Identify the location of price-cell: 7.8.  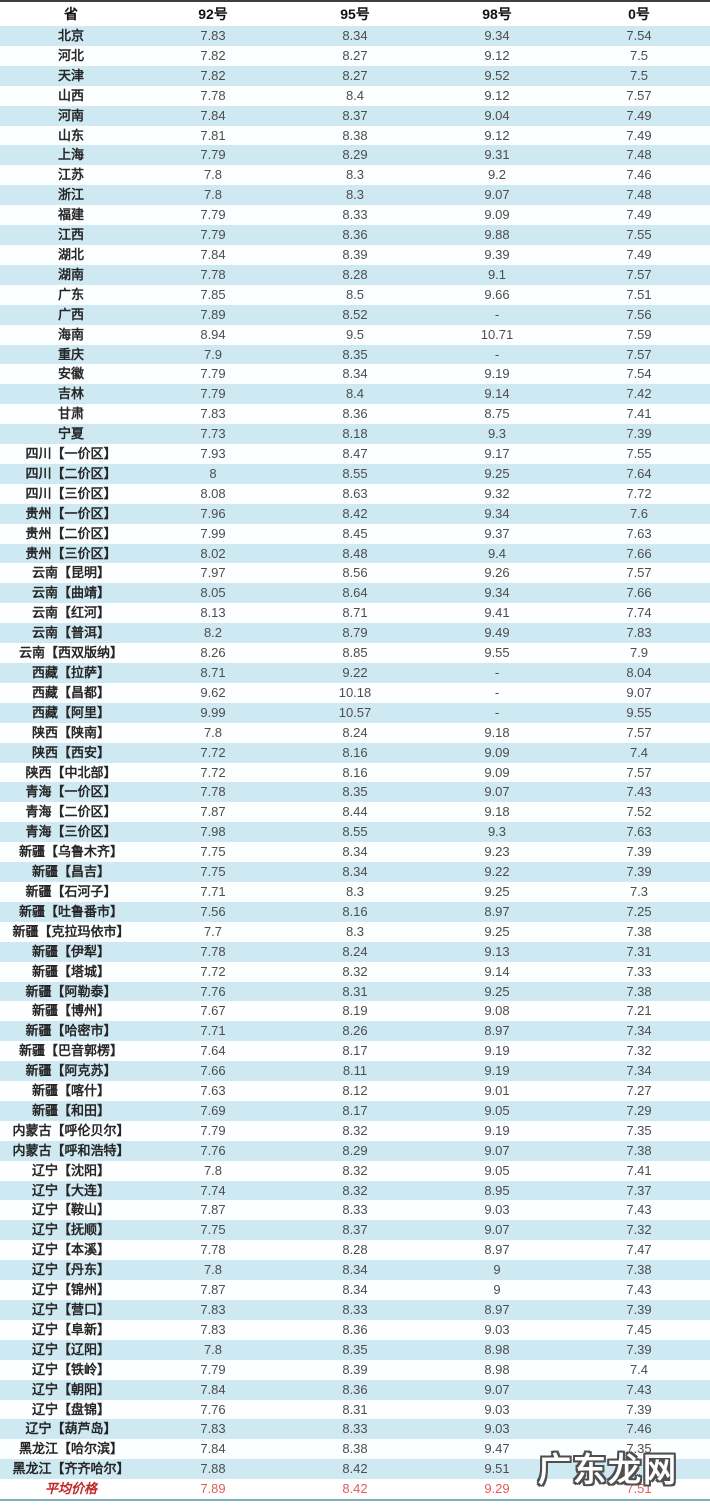
(213, 175).